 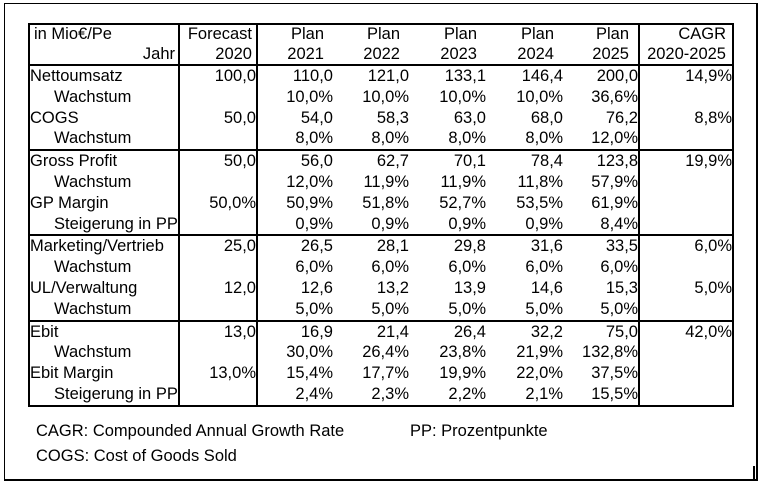 I want to click on cell-plan-2025: 76,2, so click(x=621, y=117).